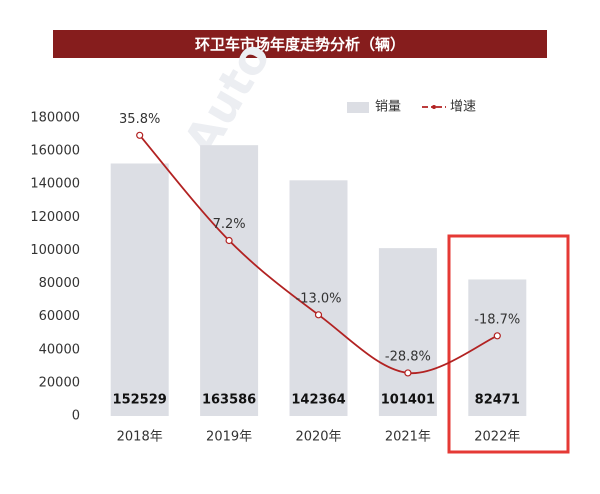 This screenshot has height=494, width=600. What do you see at coordinates (55, 151) in the screenshot?
I see `y-tick-label: 160000` at bounding box center [55, 151].